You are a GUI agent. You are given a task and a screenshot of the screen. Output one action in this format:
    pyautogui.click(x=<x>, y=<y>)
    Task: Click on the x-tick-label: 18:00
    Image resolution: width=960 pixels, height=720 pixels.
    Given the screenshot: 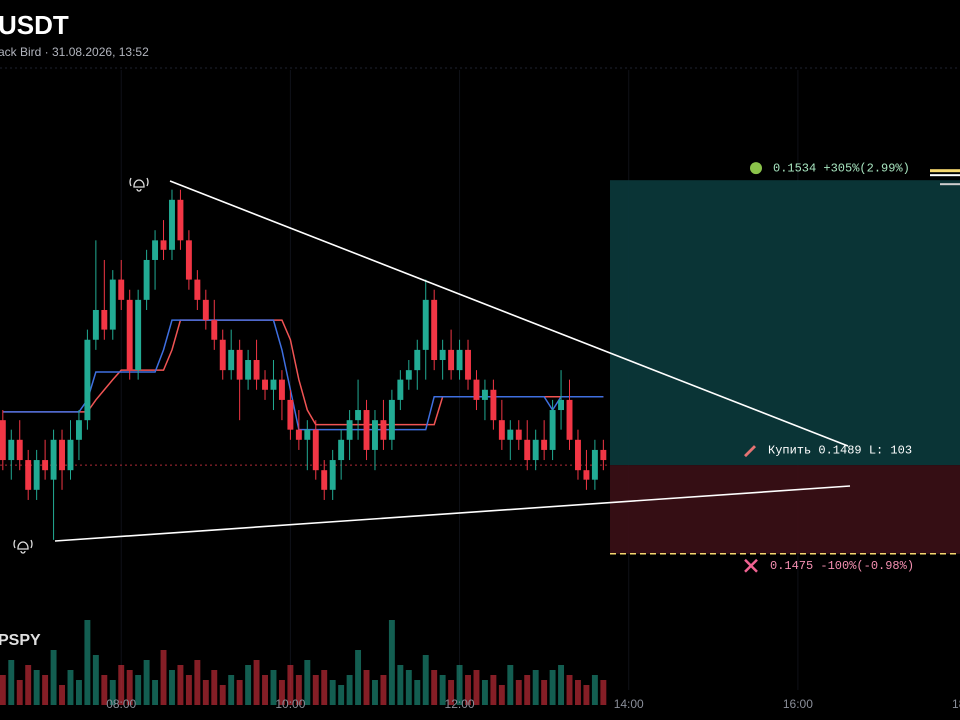 What is the action you would take?
    pyautogui.click(x=956, y=704)
    